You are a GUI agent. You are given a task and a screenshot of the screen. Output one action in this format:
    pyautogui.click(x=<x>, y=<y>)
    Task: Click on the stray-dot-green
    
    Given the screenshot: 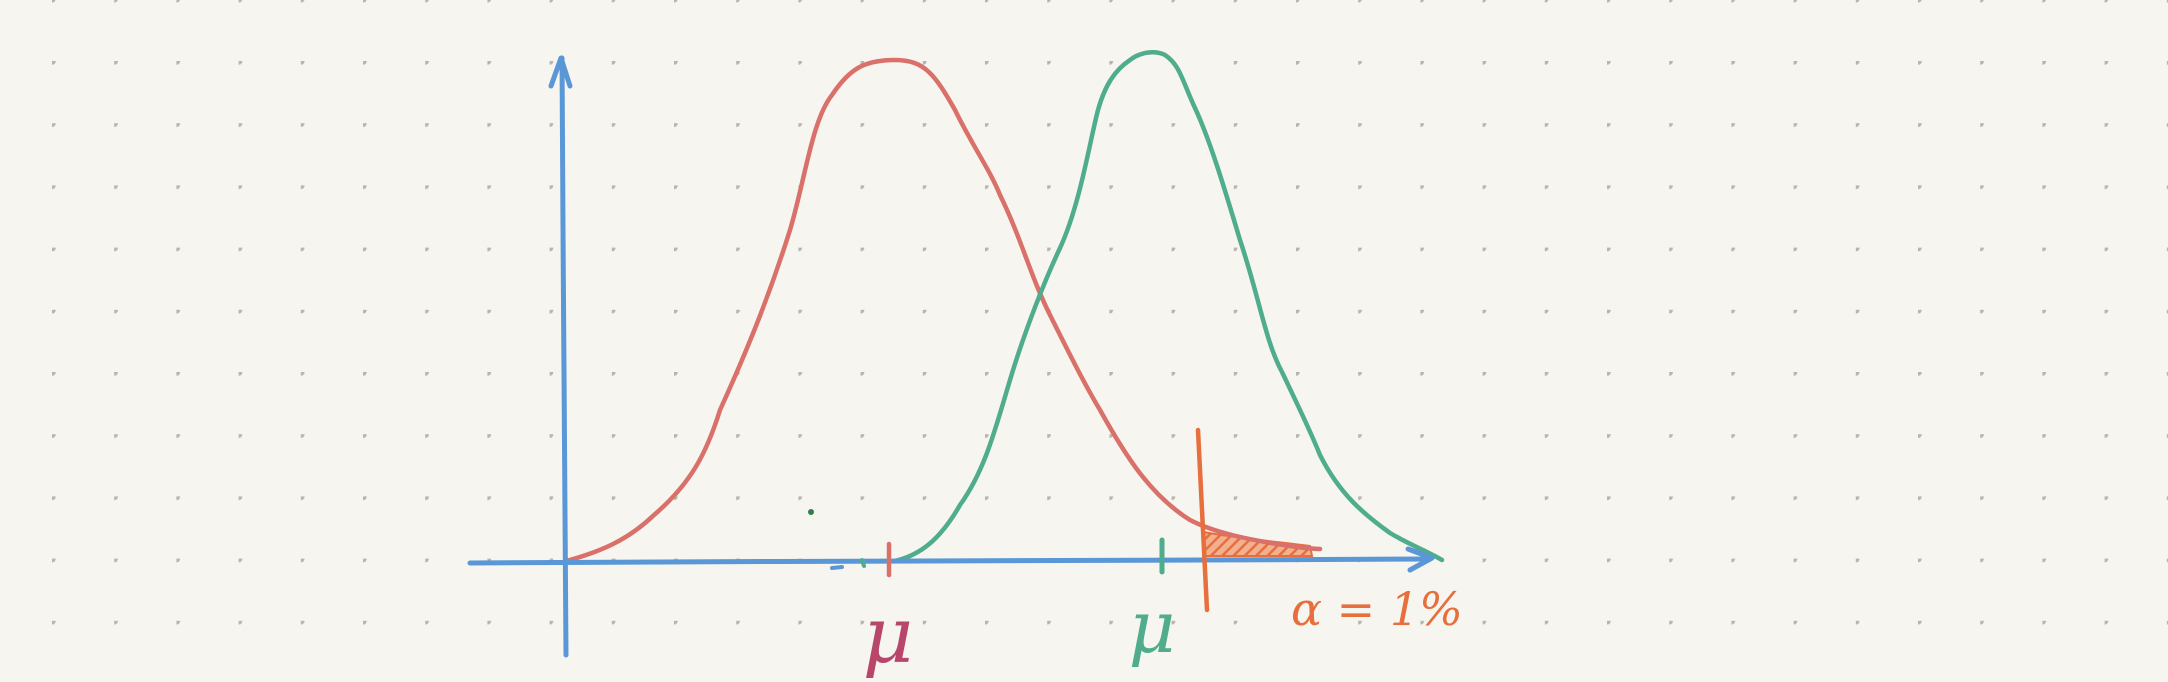 What is the action you would take?
    pyautogui.click(x=811, y=512)
    